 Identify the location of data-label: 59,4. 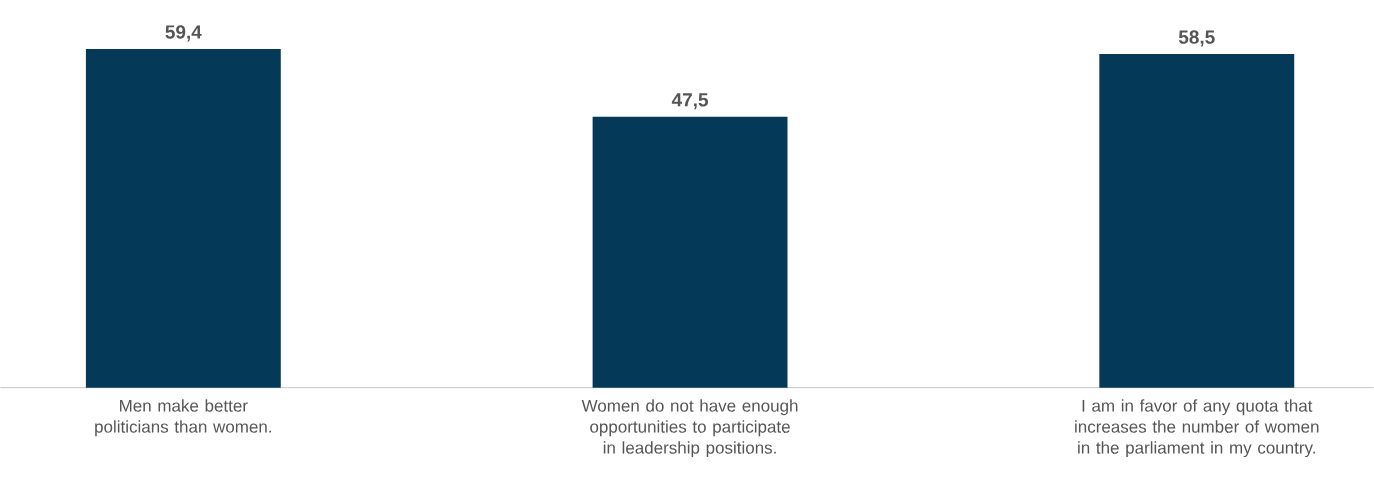
(183, 33).